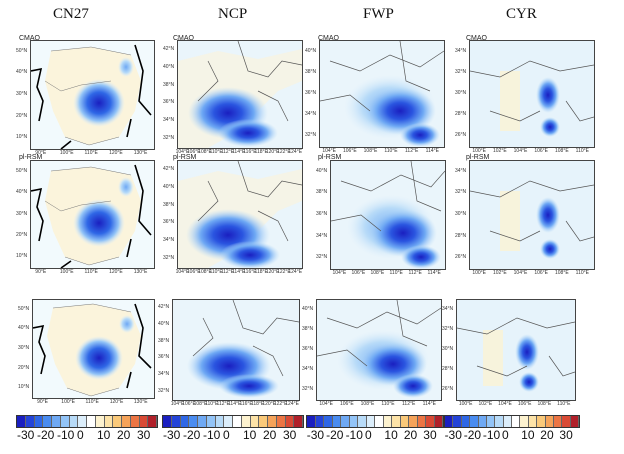  What do you see at coordinates (485, 404) in the screenshot?
I see `lon-tick-label: 102°E` at bounding box center [485, 404].